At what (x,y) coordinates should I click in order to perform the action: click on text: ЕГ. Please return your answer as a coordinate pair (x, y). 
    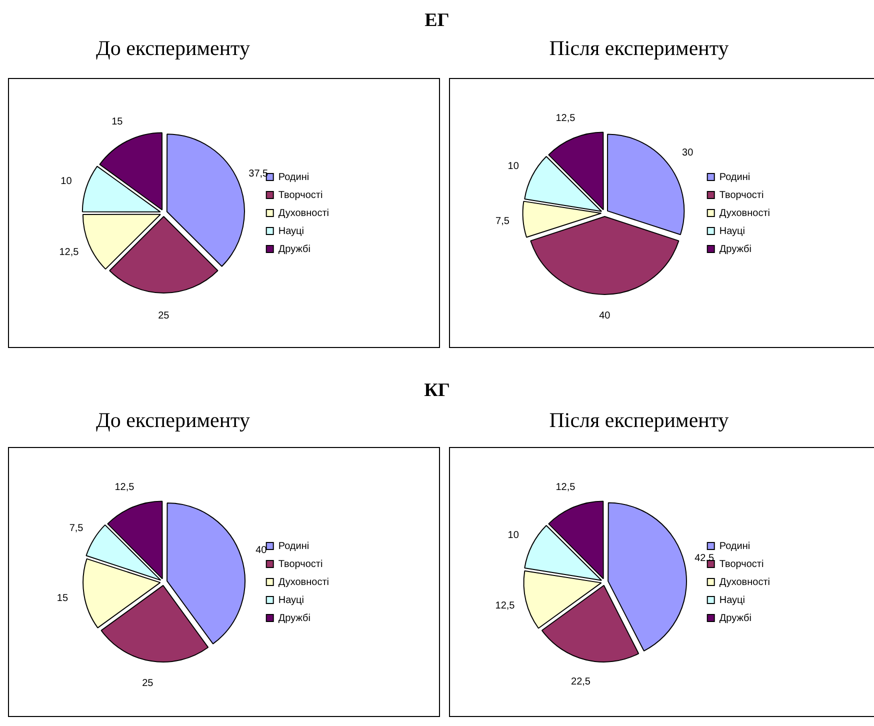
    Looking at the image, I should click on (437, 21).